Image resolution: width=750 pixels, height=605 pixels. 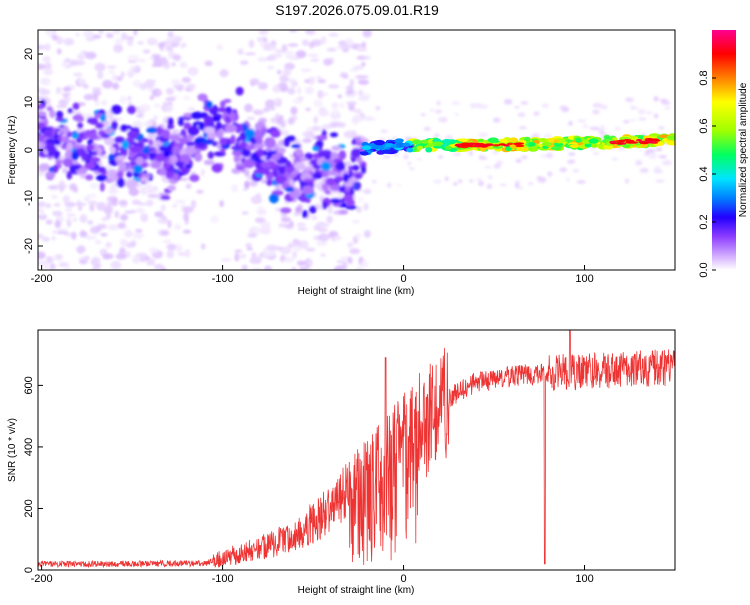 I want to click on y-tick-label: 20, so click(x=29, y=54).